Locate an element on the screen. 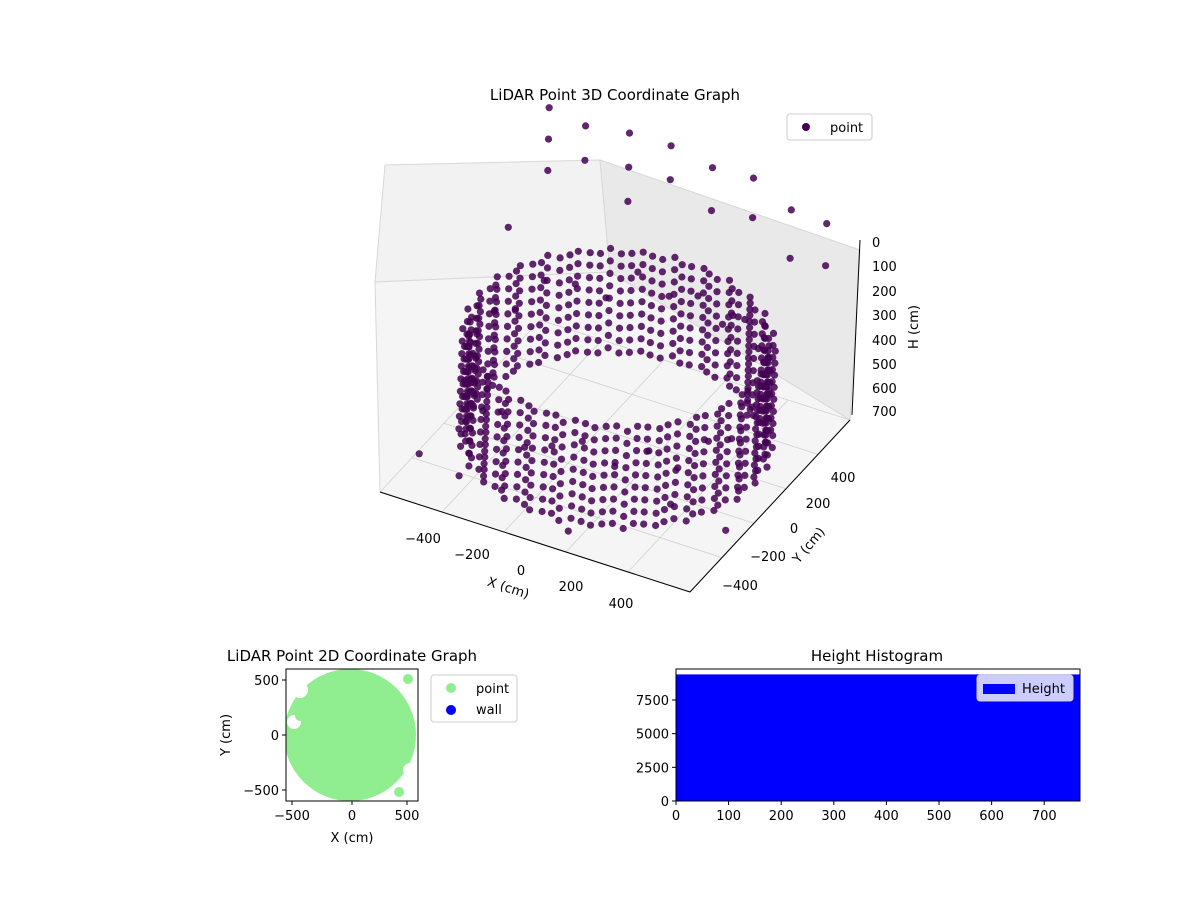 This screenshot has width=1200, height=900. x-ticks-3d: −400 −200 0 200 400 is located at coordinates (519, 572).